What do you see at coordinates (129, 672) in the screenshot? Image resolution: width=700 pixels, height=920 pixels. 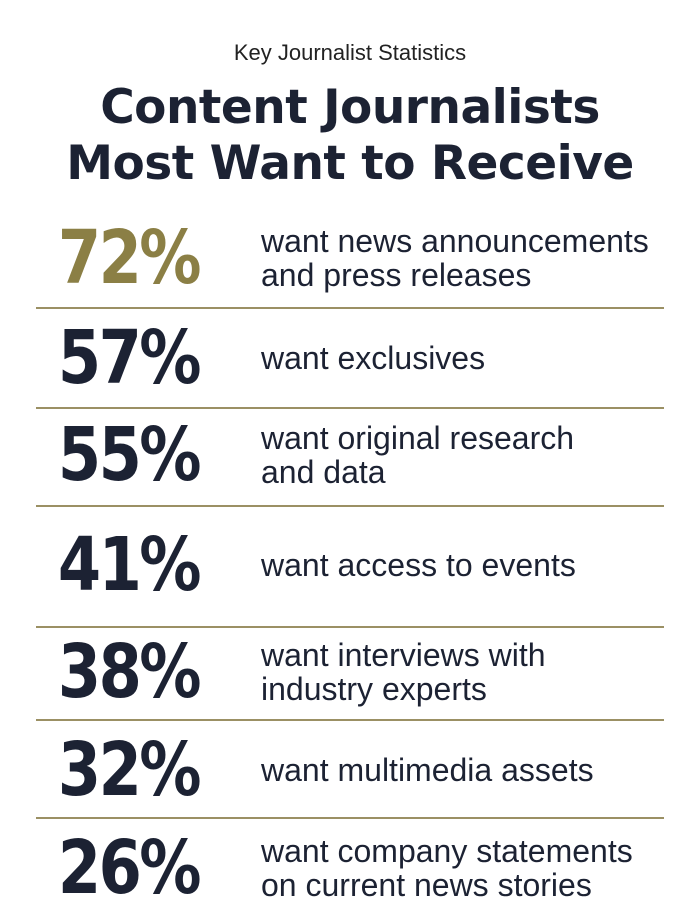 I see `stat-percentage: 38%` at bounding box center [129, 672].